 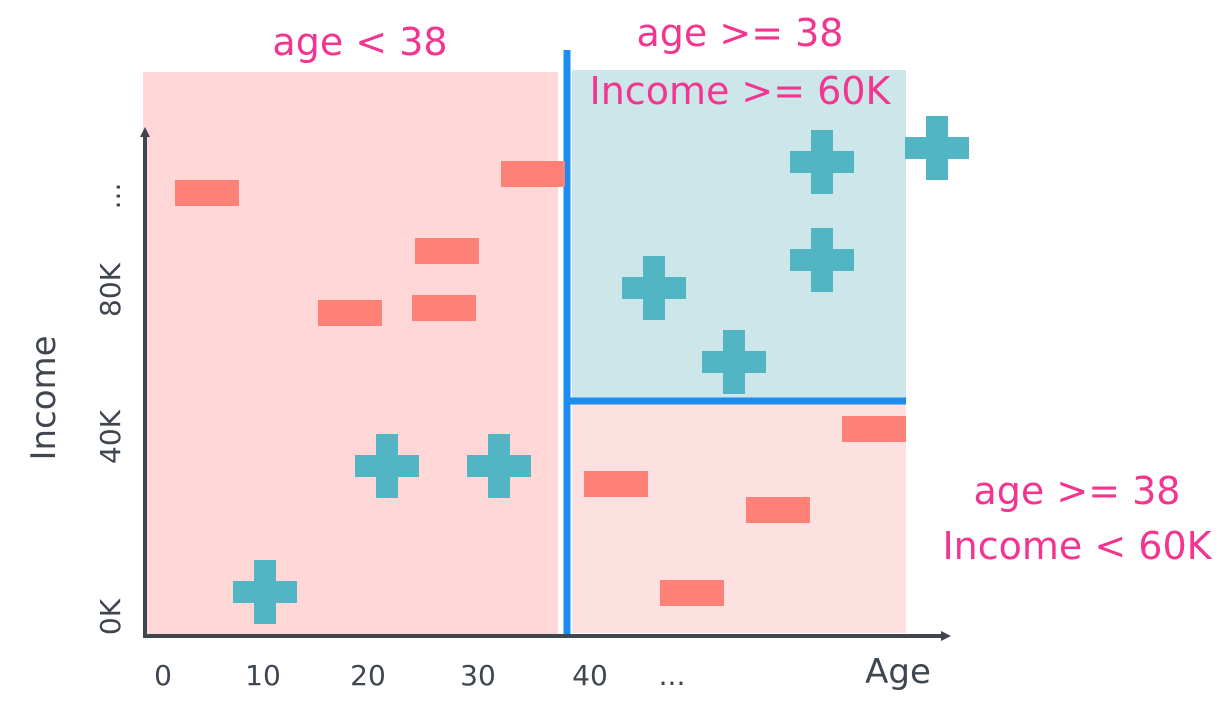 I want to click on y-axis-title: Income, so click(x=44, y=397).